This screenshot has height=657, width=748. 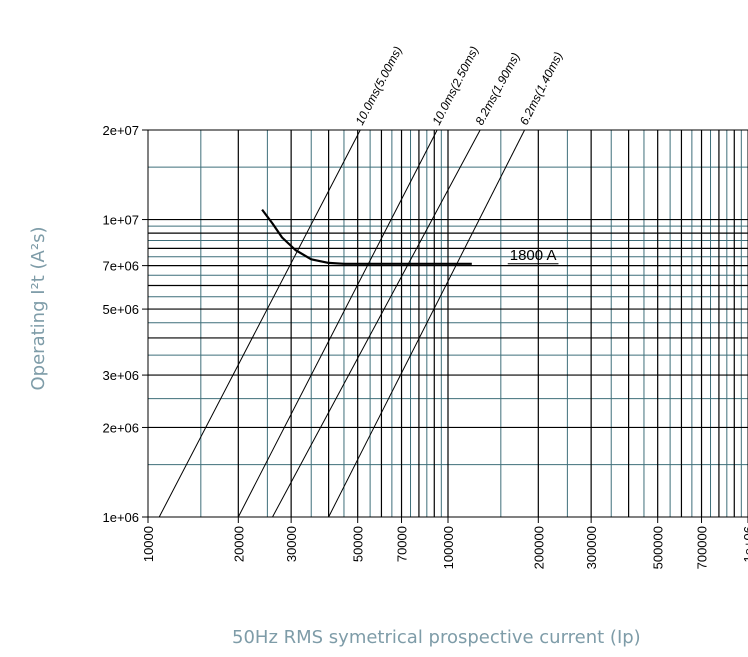 I want to click on y-tick-label: 3e+06, so click(x=120, y=375).